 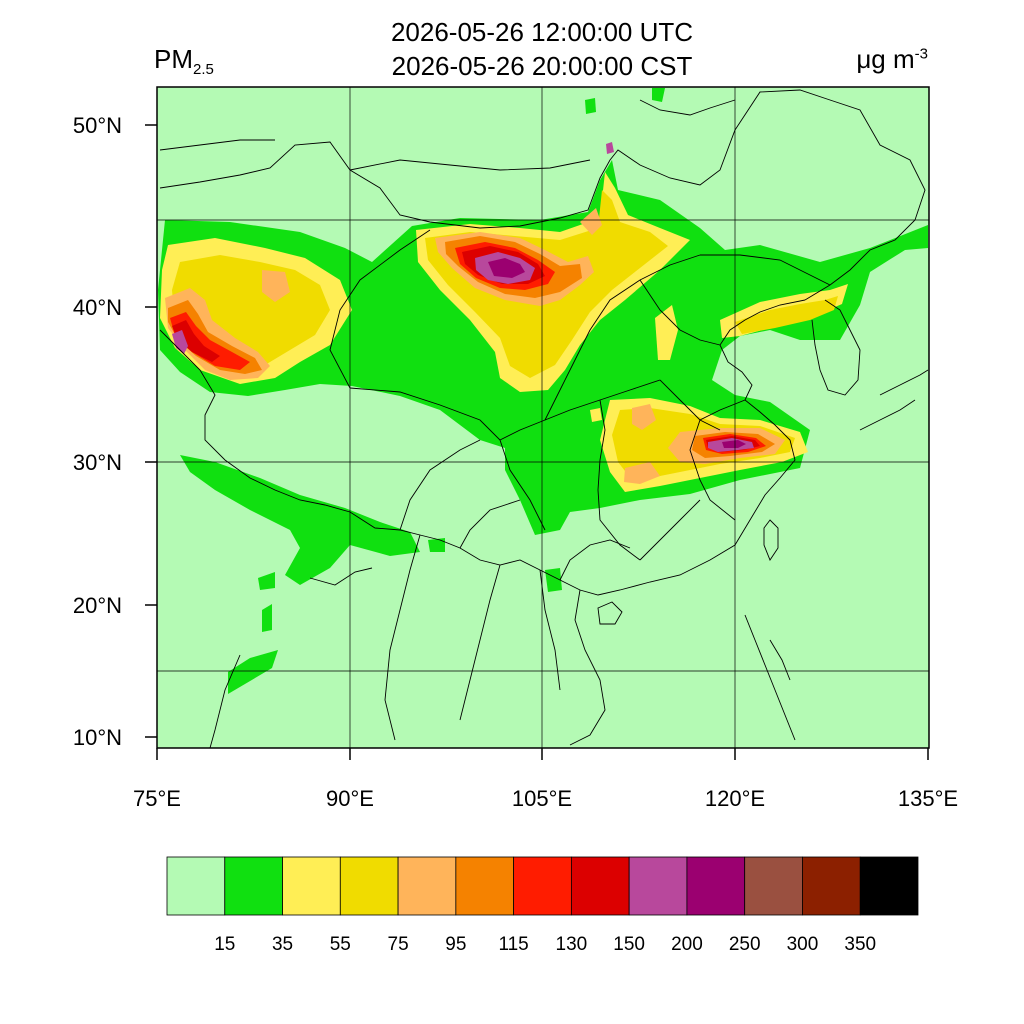 What do you see at coordinates (97, 737) in the screenshot?
I see `lat-tick-label: 10°N` at bounding box center [97, 737].